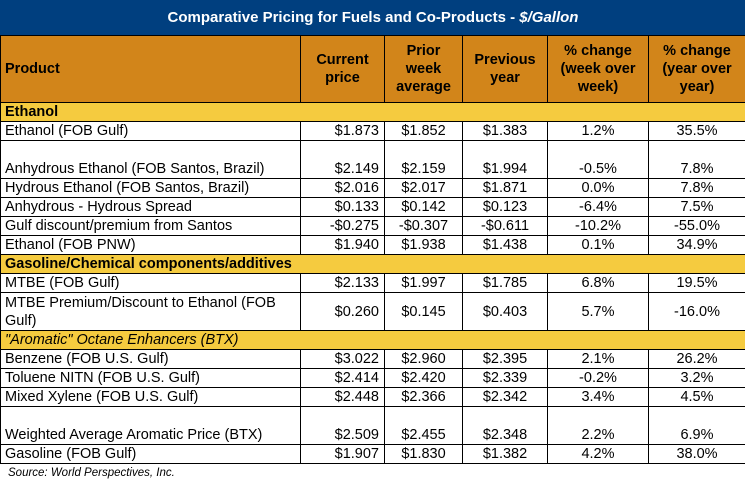 The height and width of the screenshot is (483, 745). I want to click on pct-change-year: 35.5%, so click(696, 131).